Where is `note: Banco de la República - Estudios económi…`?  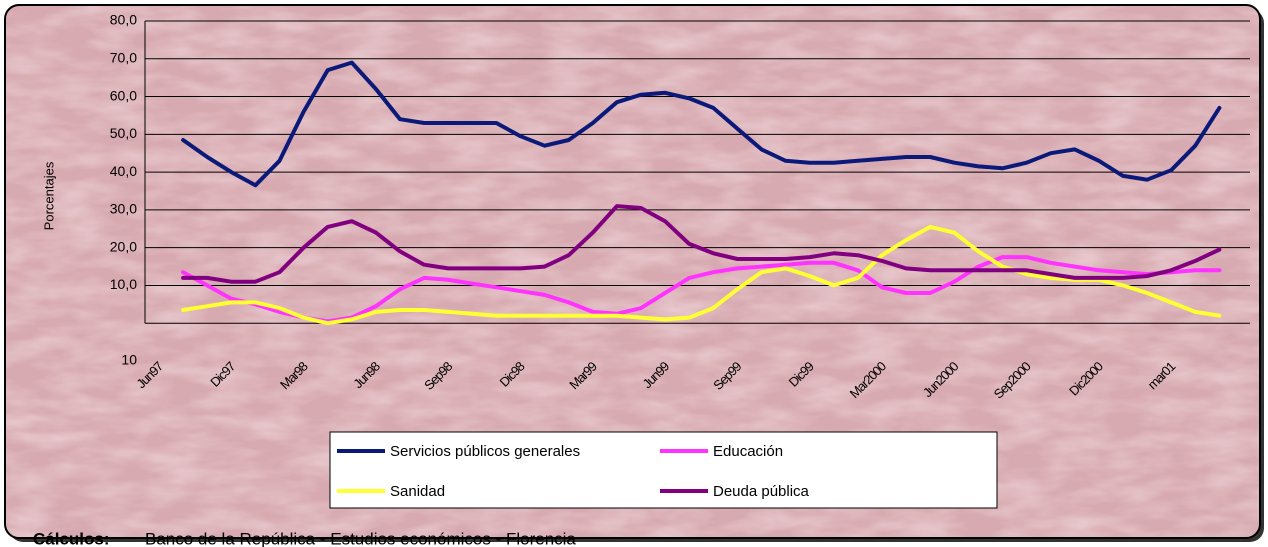 note: Banco de la República - Estudios económi… is located at coordinates (360, 538).